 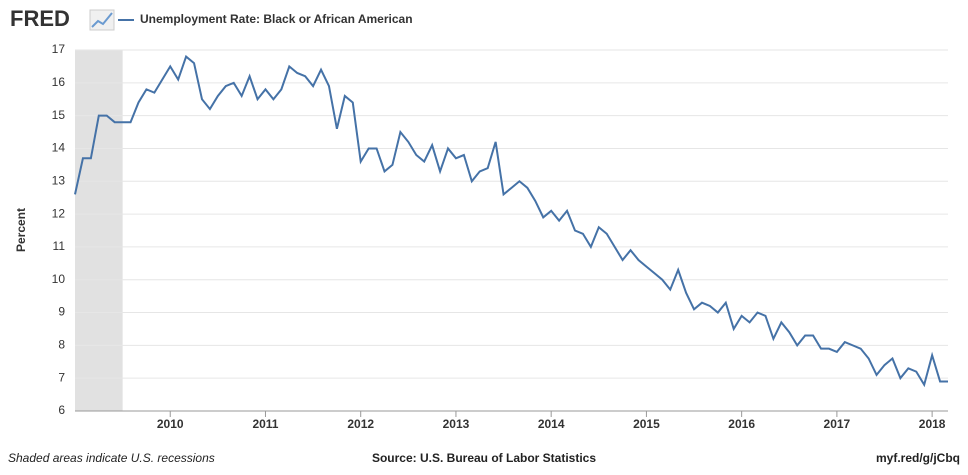 I want to click on y-tick-label: 17, so click(x=59, y=49).